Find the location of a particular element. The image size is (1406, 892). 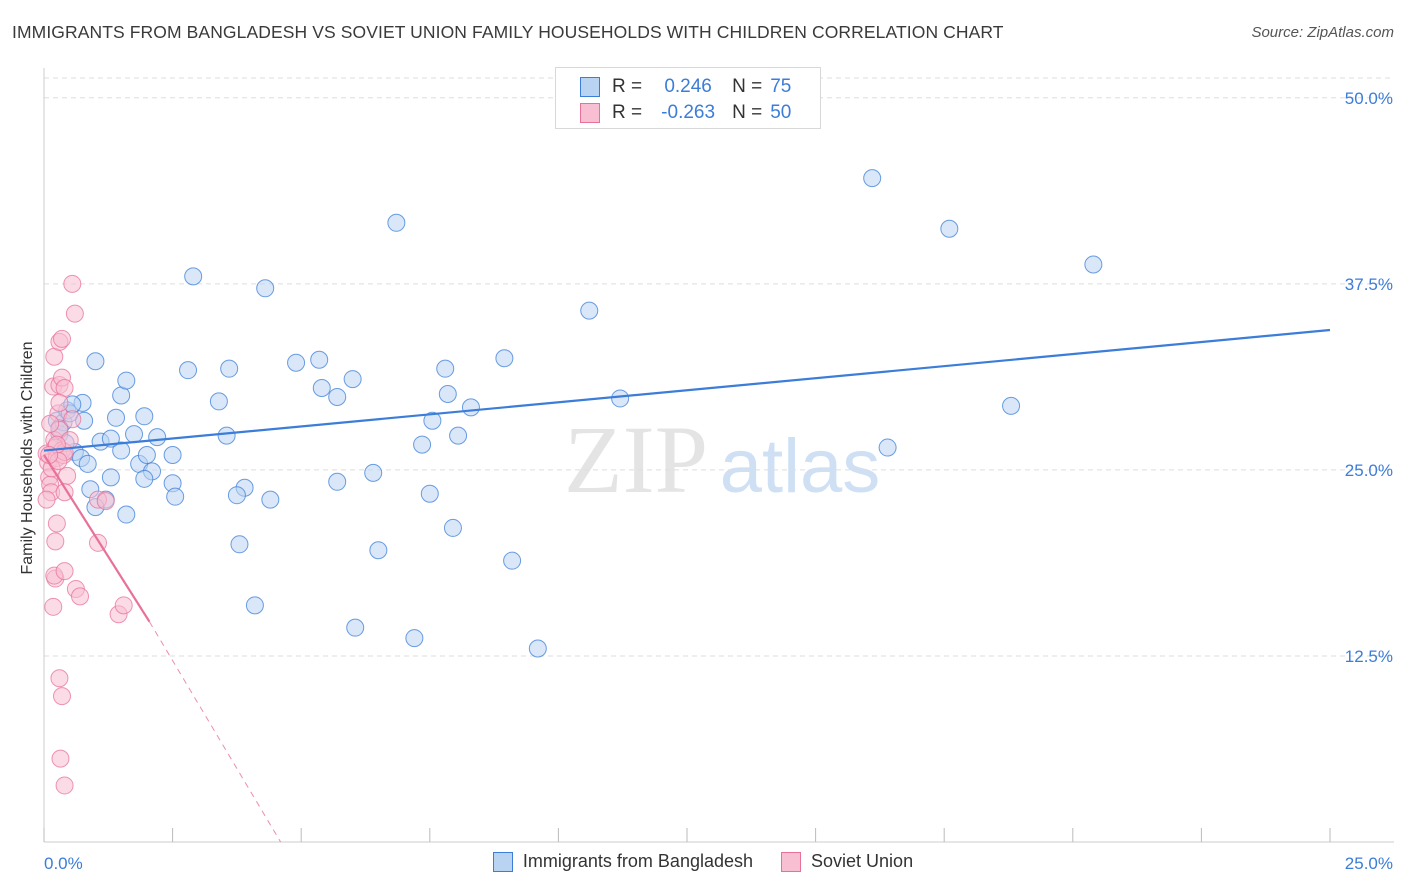

series-legend-bangladesh: Immigrants from Bangladesh is located at coordinates (623, 861).